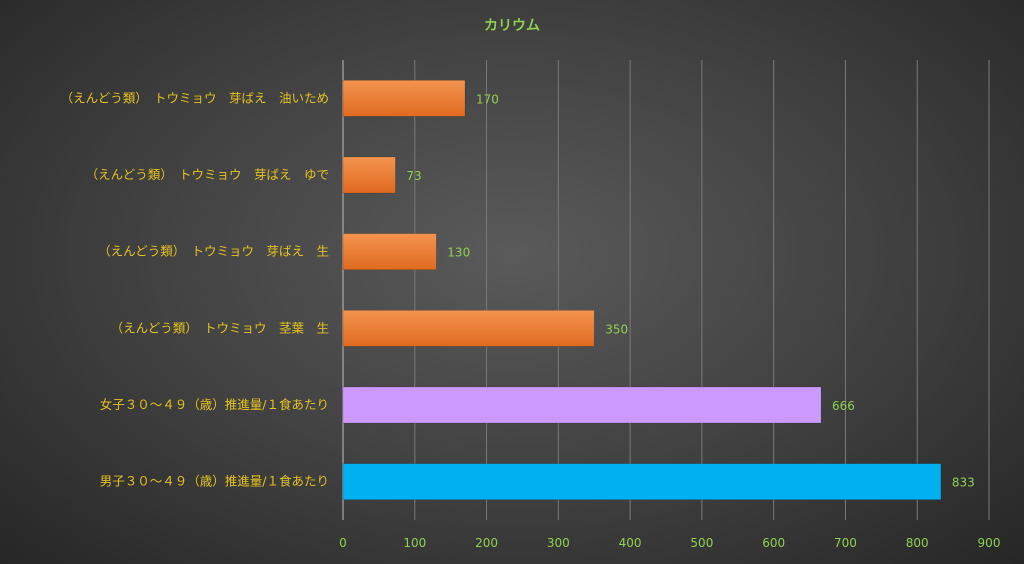  What do you see at coordinates (213, 251) in the screenshot?
I see `category-label: （えんどう類） トウミョウ 芽ばえ 生` at bounding box center [213, 251].